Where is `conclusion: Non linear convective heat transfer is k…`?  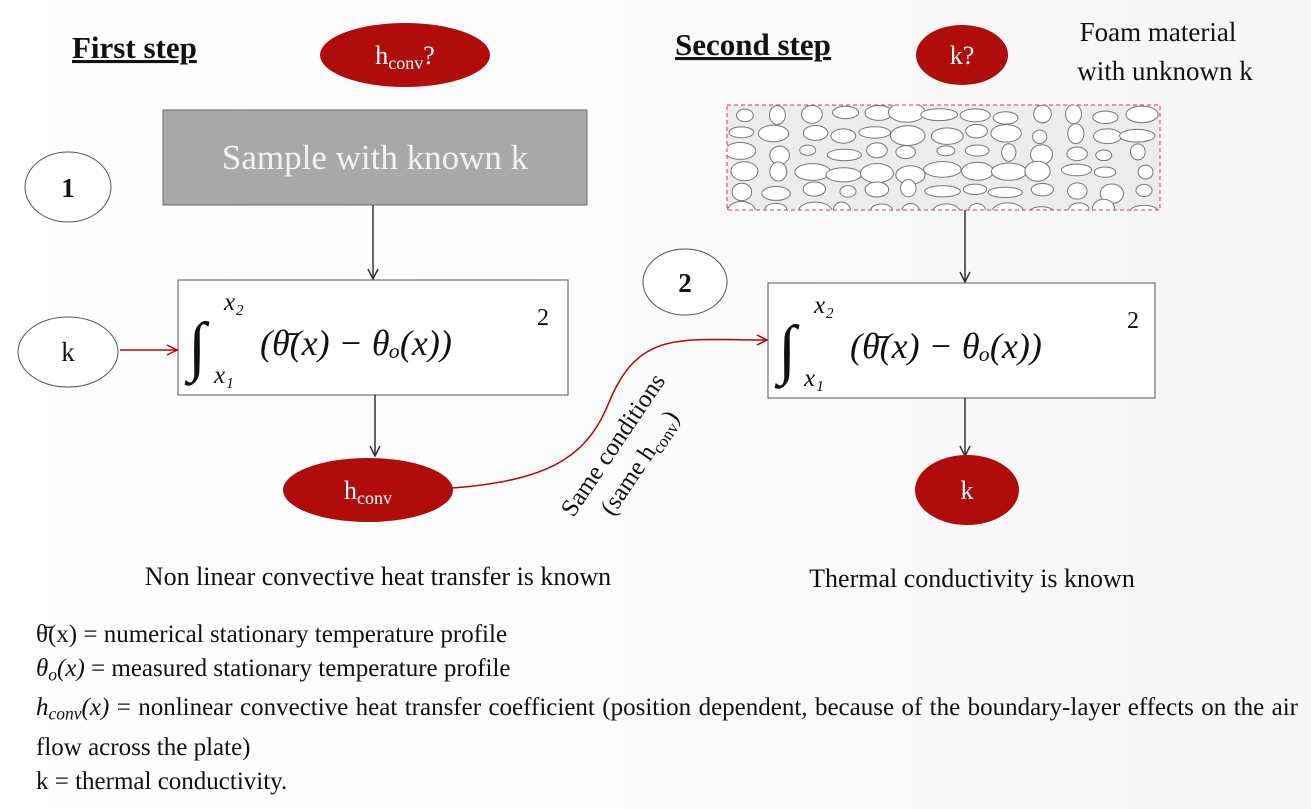 conclusion: Non linear convective heat transfer is k… is located at coordinates (378, 576).